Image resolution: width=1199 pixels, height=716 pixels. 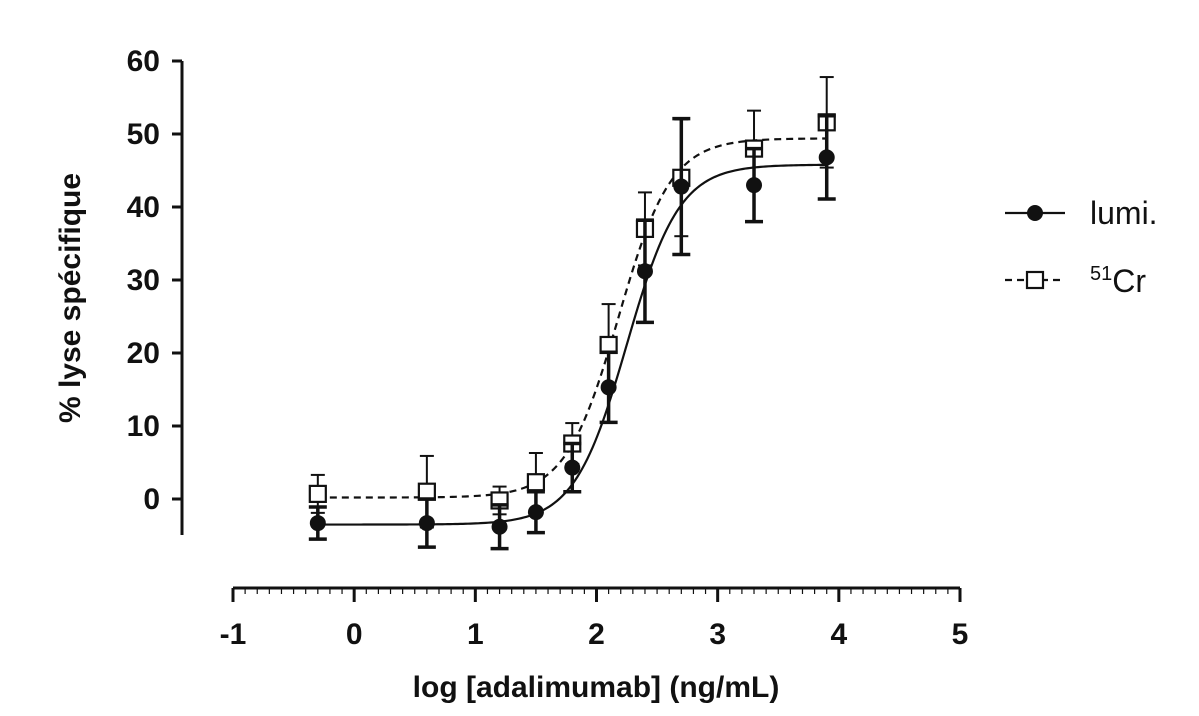 I want to click on x-tick-label: -1, so click(x=233, y=634).